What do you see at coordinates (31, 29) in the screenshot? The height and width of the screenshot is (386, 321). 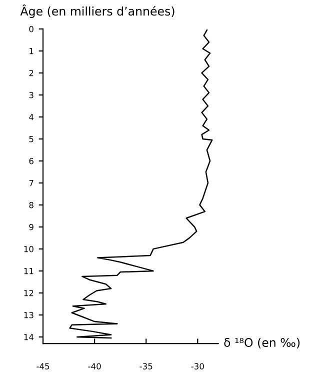 I see `y-tick-label: 0` at bounding box center [31, 29].